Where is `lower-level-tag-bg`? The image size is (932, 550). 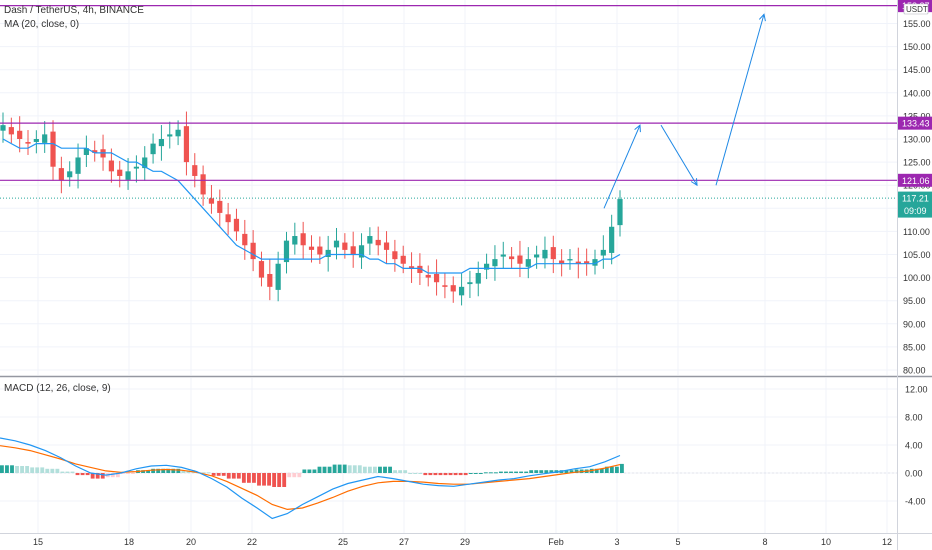
lower-level-tag-bg is located at coordinates (915, 180).